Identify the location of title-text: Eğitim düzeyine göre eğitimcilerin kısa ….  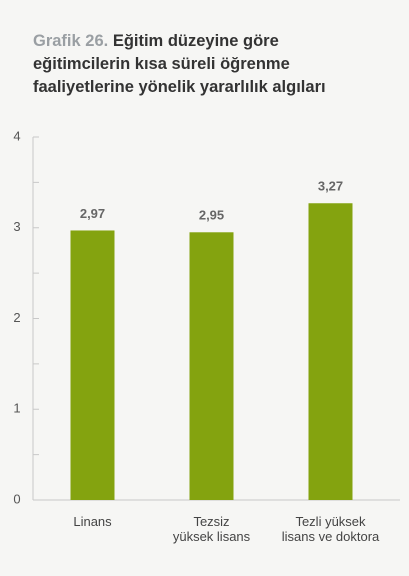
(179, 64).